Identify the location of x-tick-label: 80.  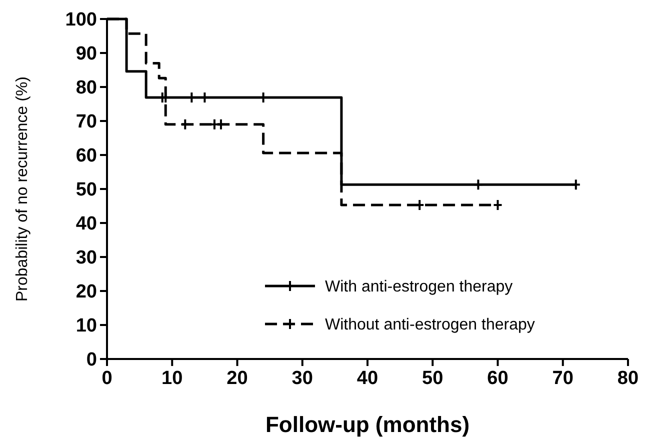
(628, 378).